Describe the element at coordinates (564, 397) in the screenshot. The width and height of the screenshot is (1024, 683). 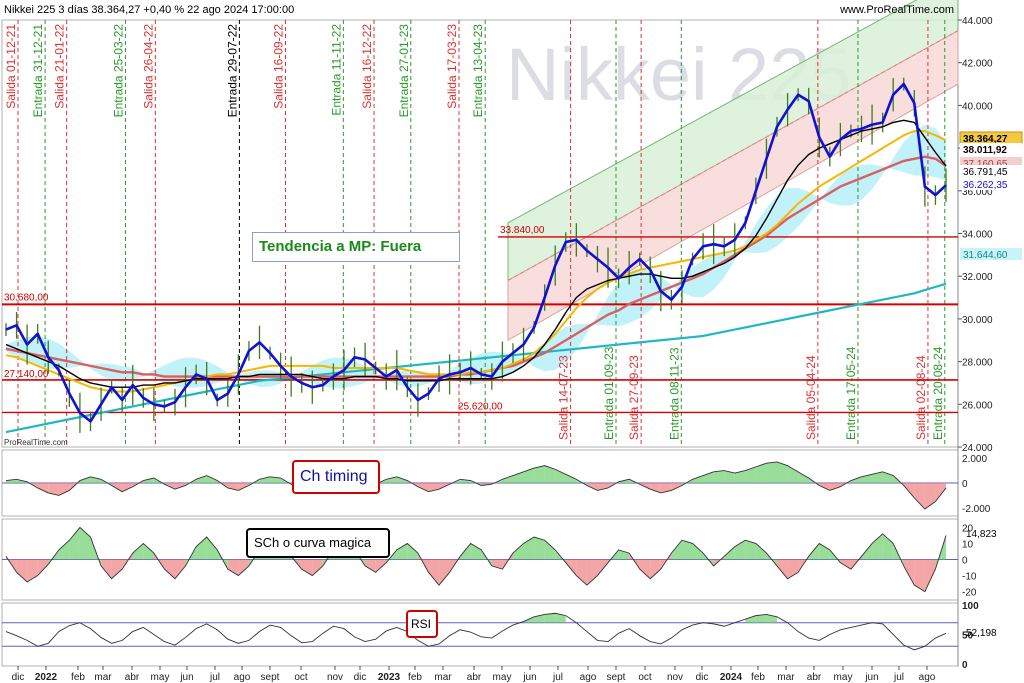
I see `signal-label-12: Salida 14-07-23` at that location.